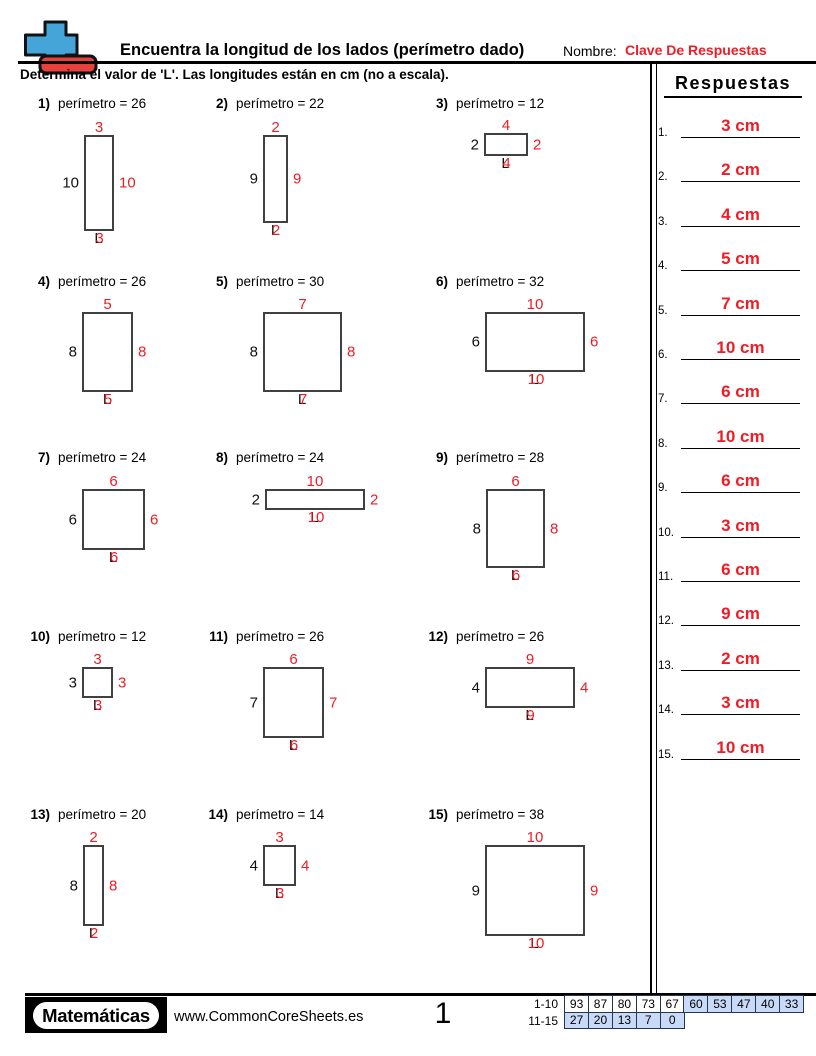  I want to click on side-label-top: 2, so click(275, 127).